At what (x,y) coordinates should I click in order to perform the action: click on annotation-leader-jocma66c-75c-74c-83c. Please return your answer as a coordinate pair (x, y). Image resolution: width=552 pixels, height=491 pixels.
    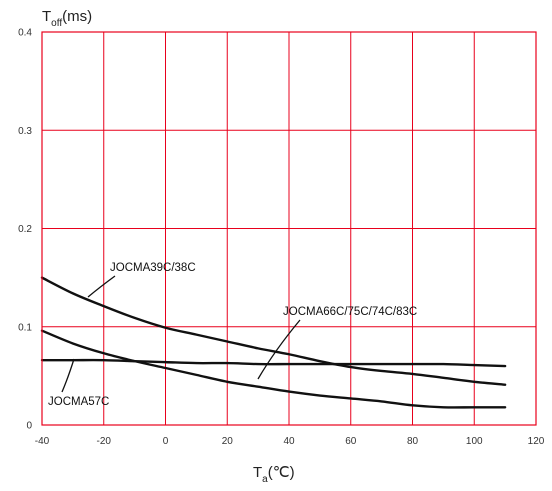
    Looking at the image, I should click on (279, 349).